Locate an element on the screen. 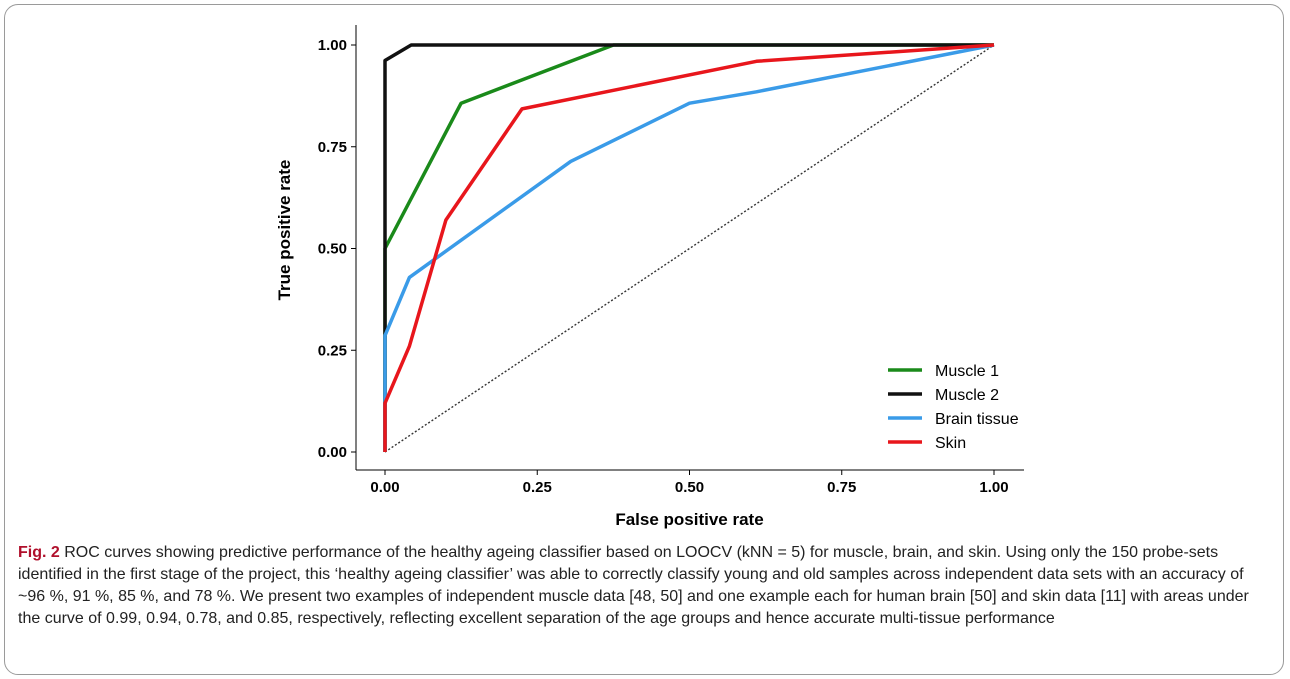  caption-label: Fig. 2 is located at coordinates (39, 552).